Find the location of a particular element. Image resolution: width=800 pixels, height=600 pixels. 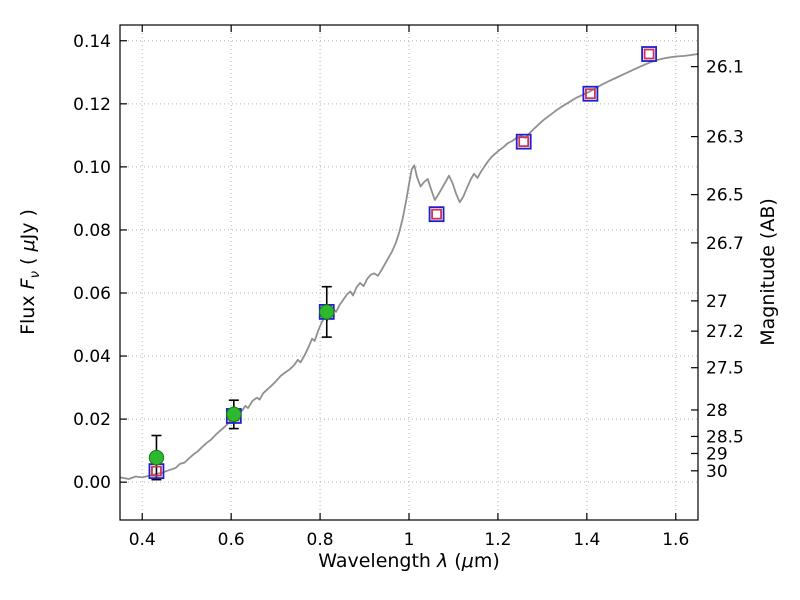

observed-photometry-markers is located at coordinates (241, 385).